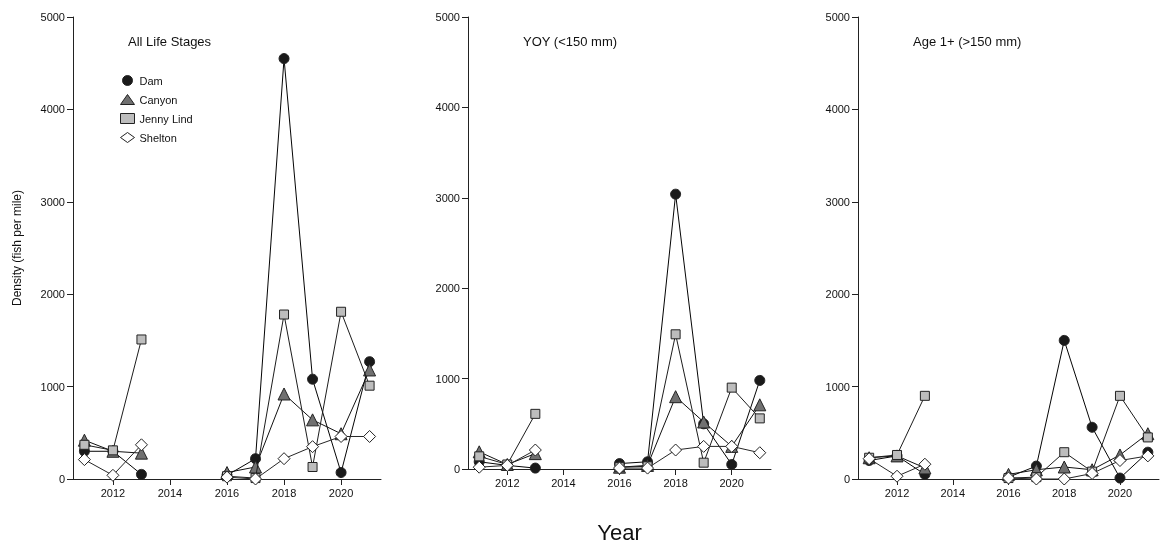 The image size is (1173, 548). I want to click on legend-label: Jenny Lind, so click(166, 118).